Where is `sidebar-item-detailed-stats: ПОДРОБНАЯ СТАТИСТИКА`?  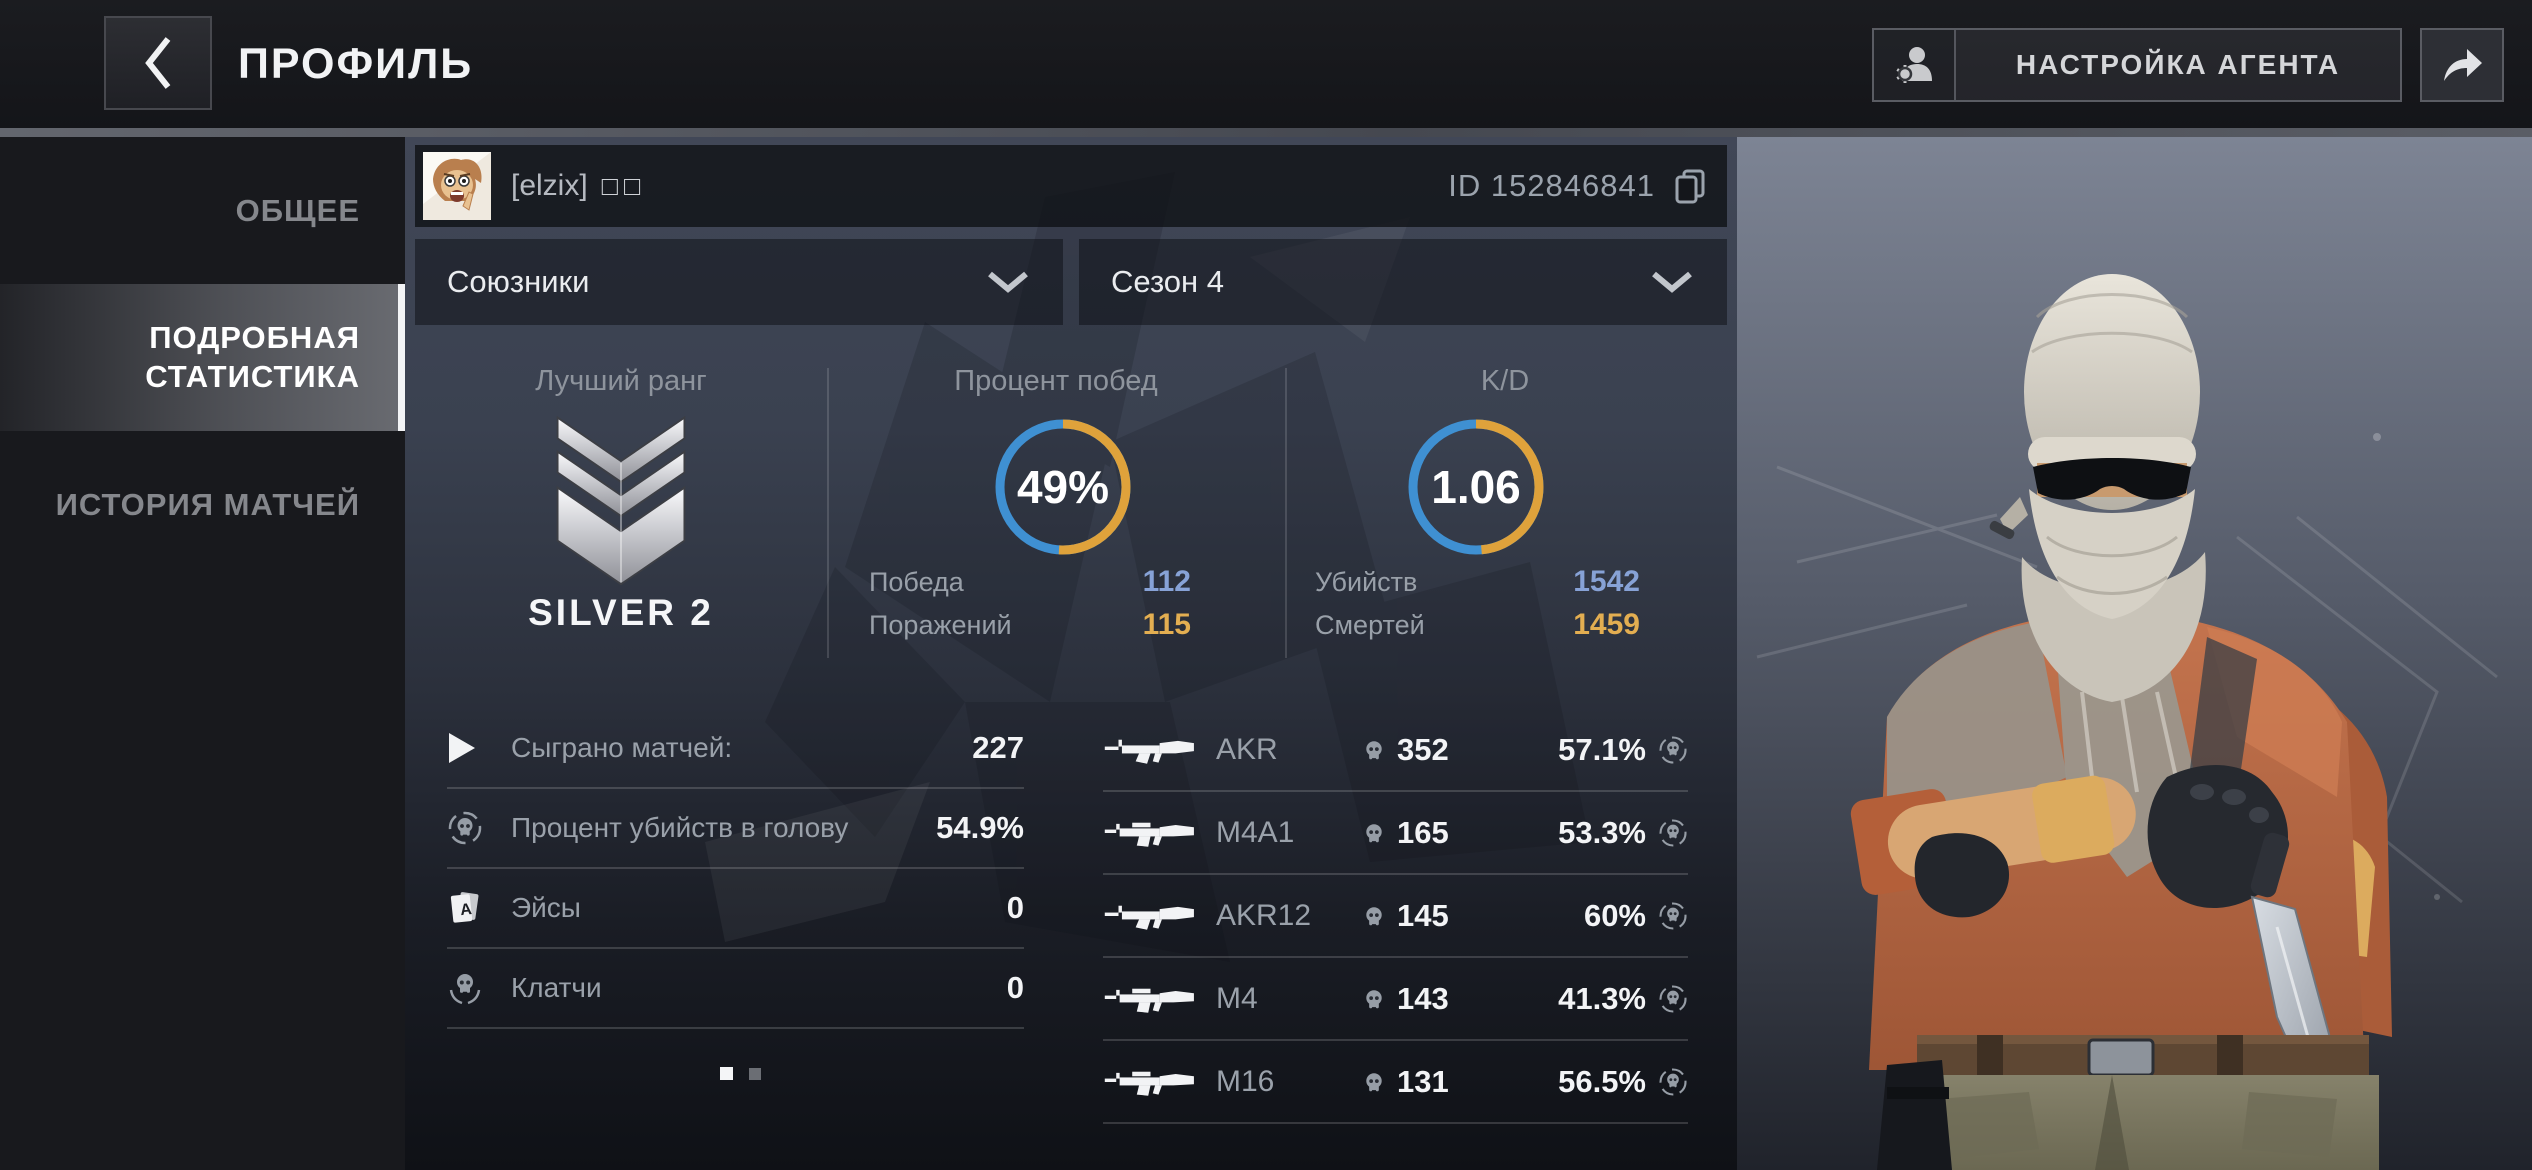
sidebar-item-detailed-stats: ПОДРОБНАЯ СТАТИСТИКА is located at coordinates (202, 357).